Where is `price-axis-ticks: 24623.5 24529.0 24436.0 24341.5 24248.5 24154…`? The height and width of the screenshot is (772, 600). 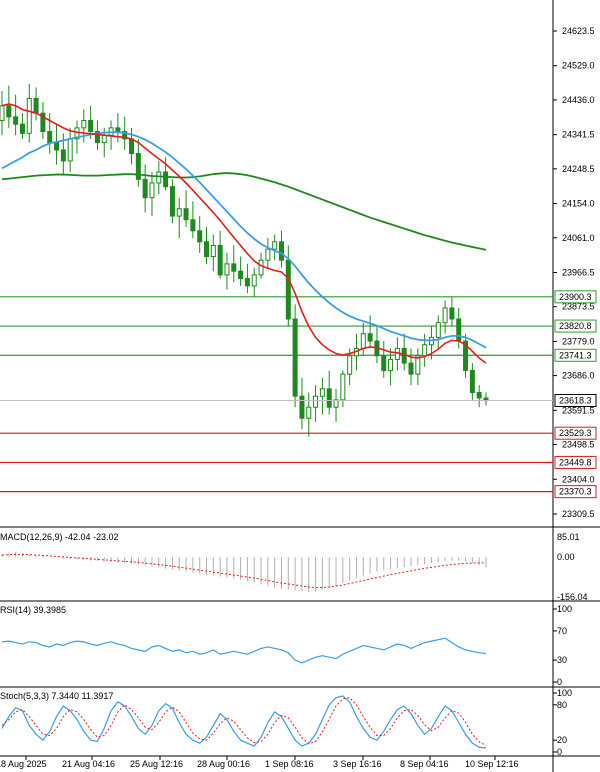 price-axis-ticks: 24623.5 24529.0 24436.0 24341.5 24248.5 24154… is located at coordinates (574, 272).